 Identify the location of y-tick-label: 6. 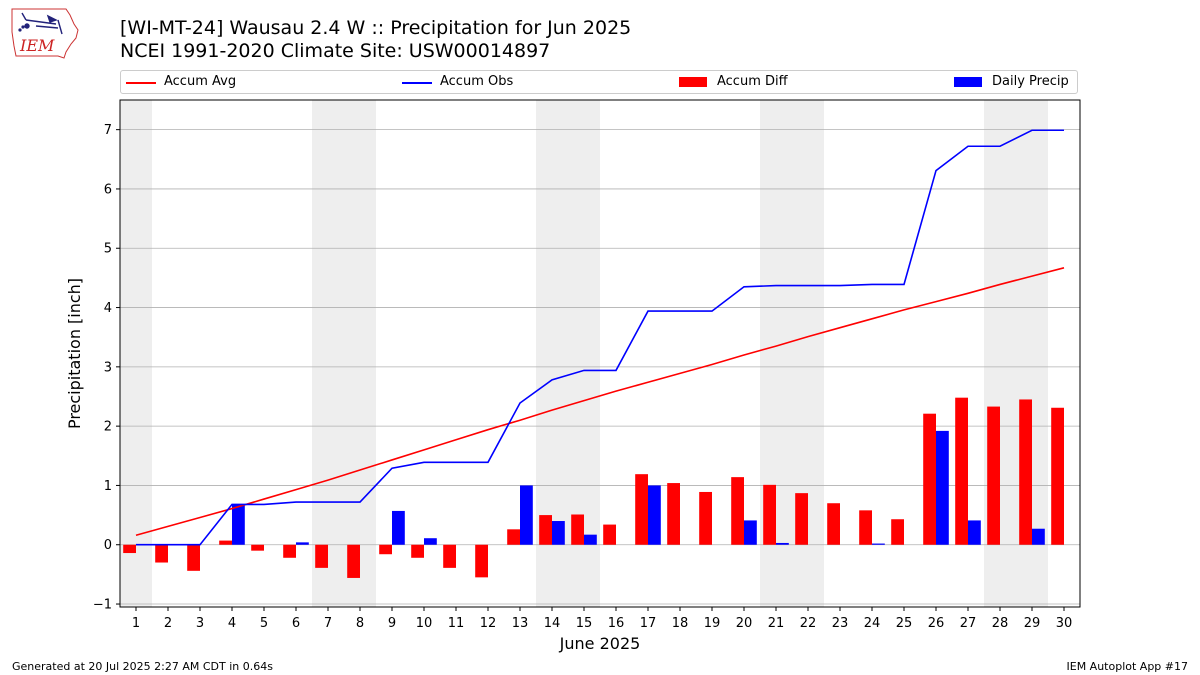
(108, 189).